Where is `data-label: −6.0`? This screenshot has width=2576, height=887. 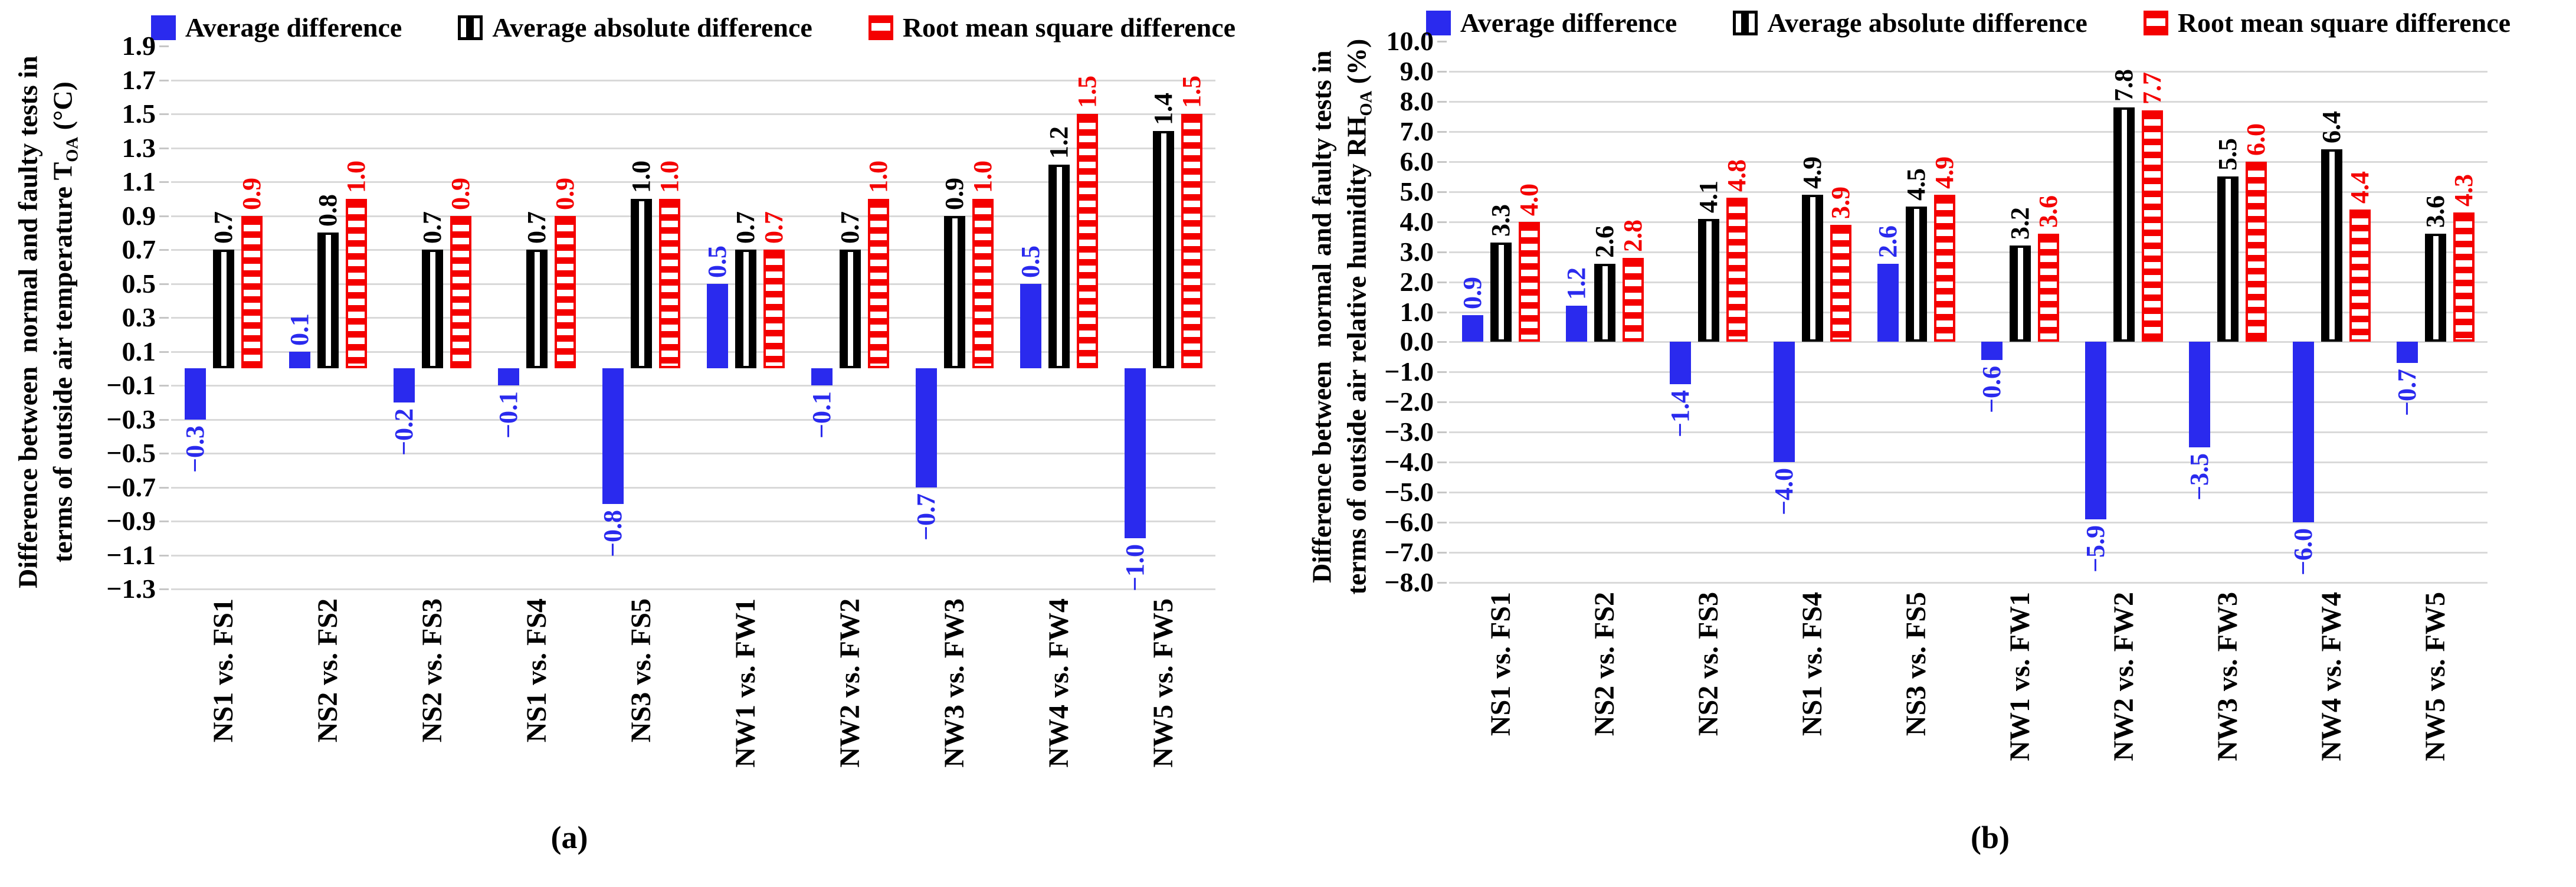 data-label: −6.0 is located at coordinates (2303, 552).